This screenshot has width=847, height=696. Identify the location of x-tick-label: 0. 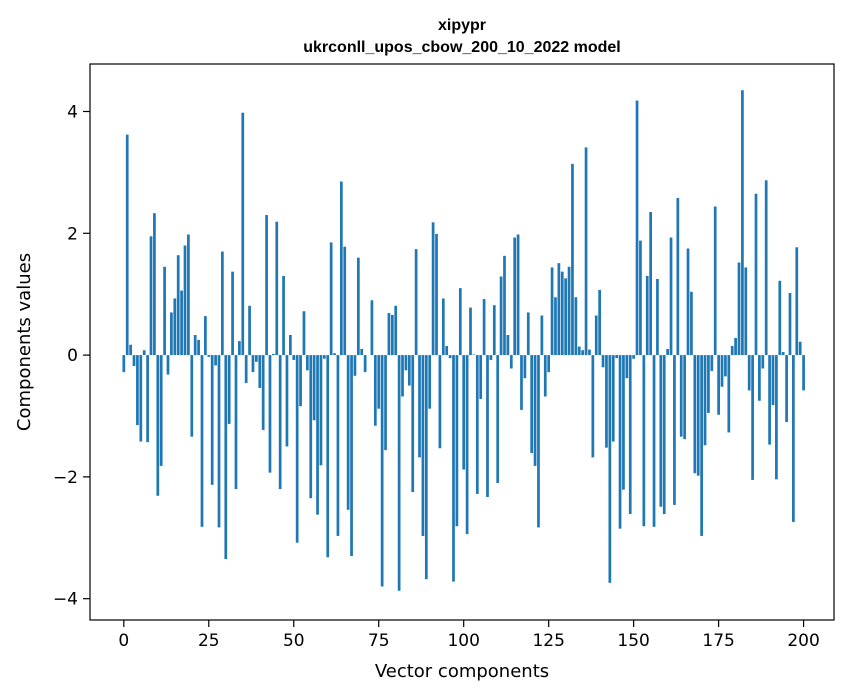
(123, 641).